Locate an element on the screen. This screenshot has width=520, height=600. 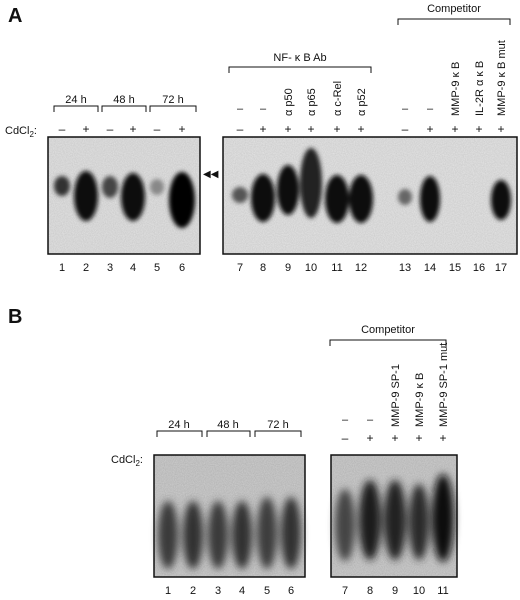
b-right-sign-3: + is located at coordinates (394, 438).